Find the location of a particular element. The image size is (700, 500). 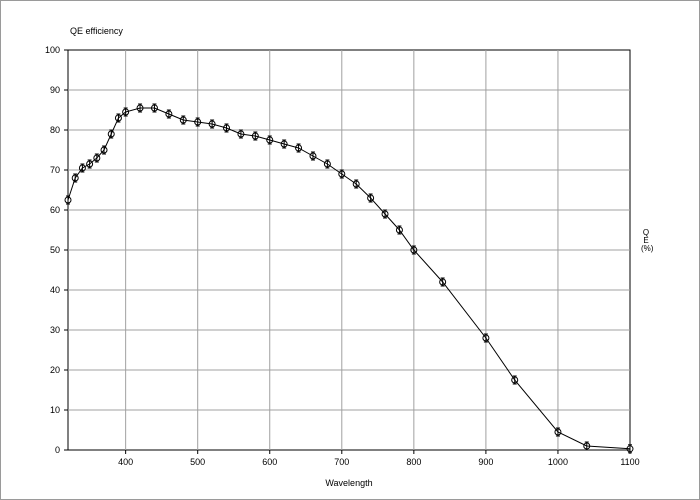

x-axis-label: Wavelength is located at coordinates (348, 483).